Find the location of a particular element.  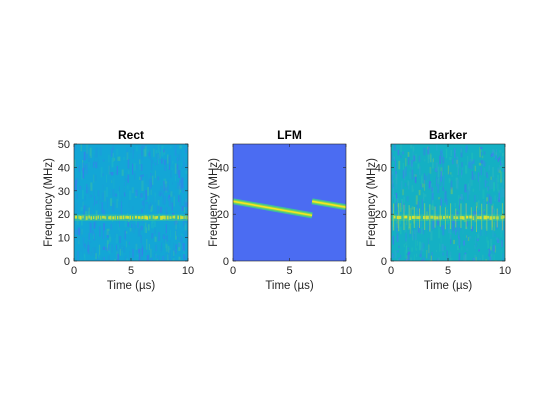

subplot-lfm: 0 5 10 0 20 40 LFM Time (µs) Frequency (MHz) is located at coordinates (280, 210).